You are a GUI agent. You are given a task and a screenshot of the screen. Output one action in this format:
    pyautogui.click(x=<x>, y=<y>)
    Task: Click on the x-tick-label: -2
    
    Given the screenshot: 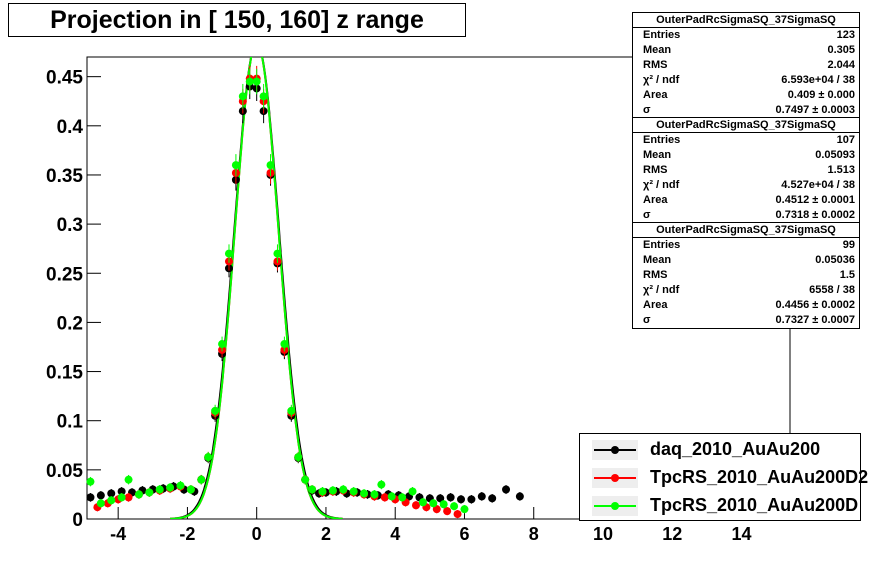 What is the action you would take?
    pyautogui.click(x=187, y=534)
    